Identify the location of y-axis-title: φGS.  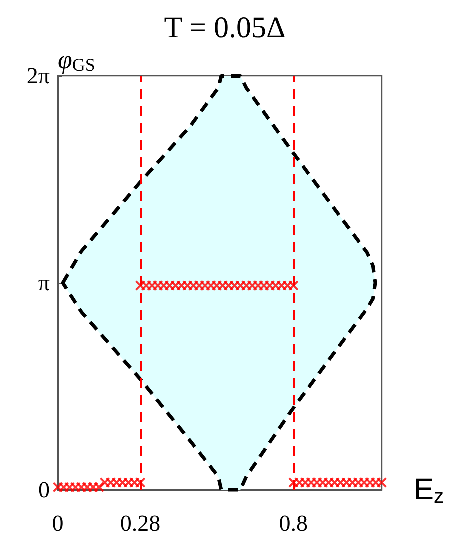
(77, 60).